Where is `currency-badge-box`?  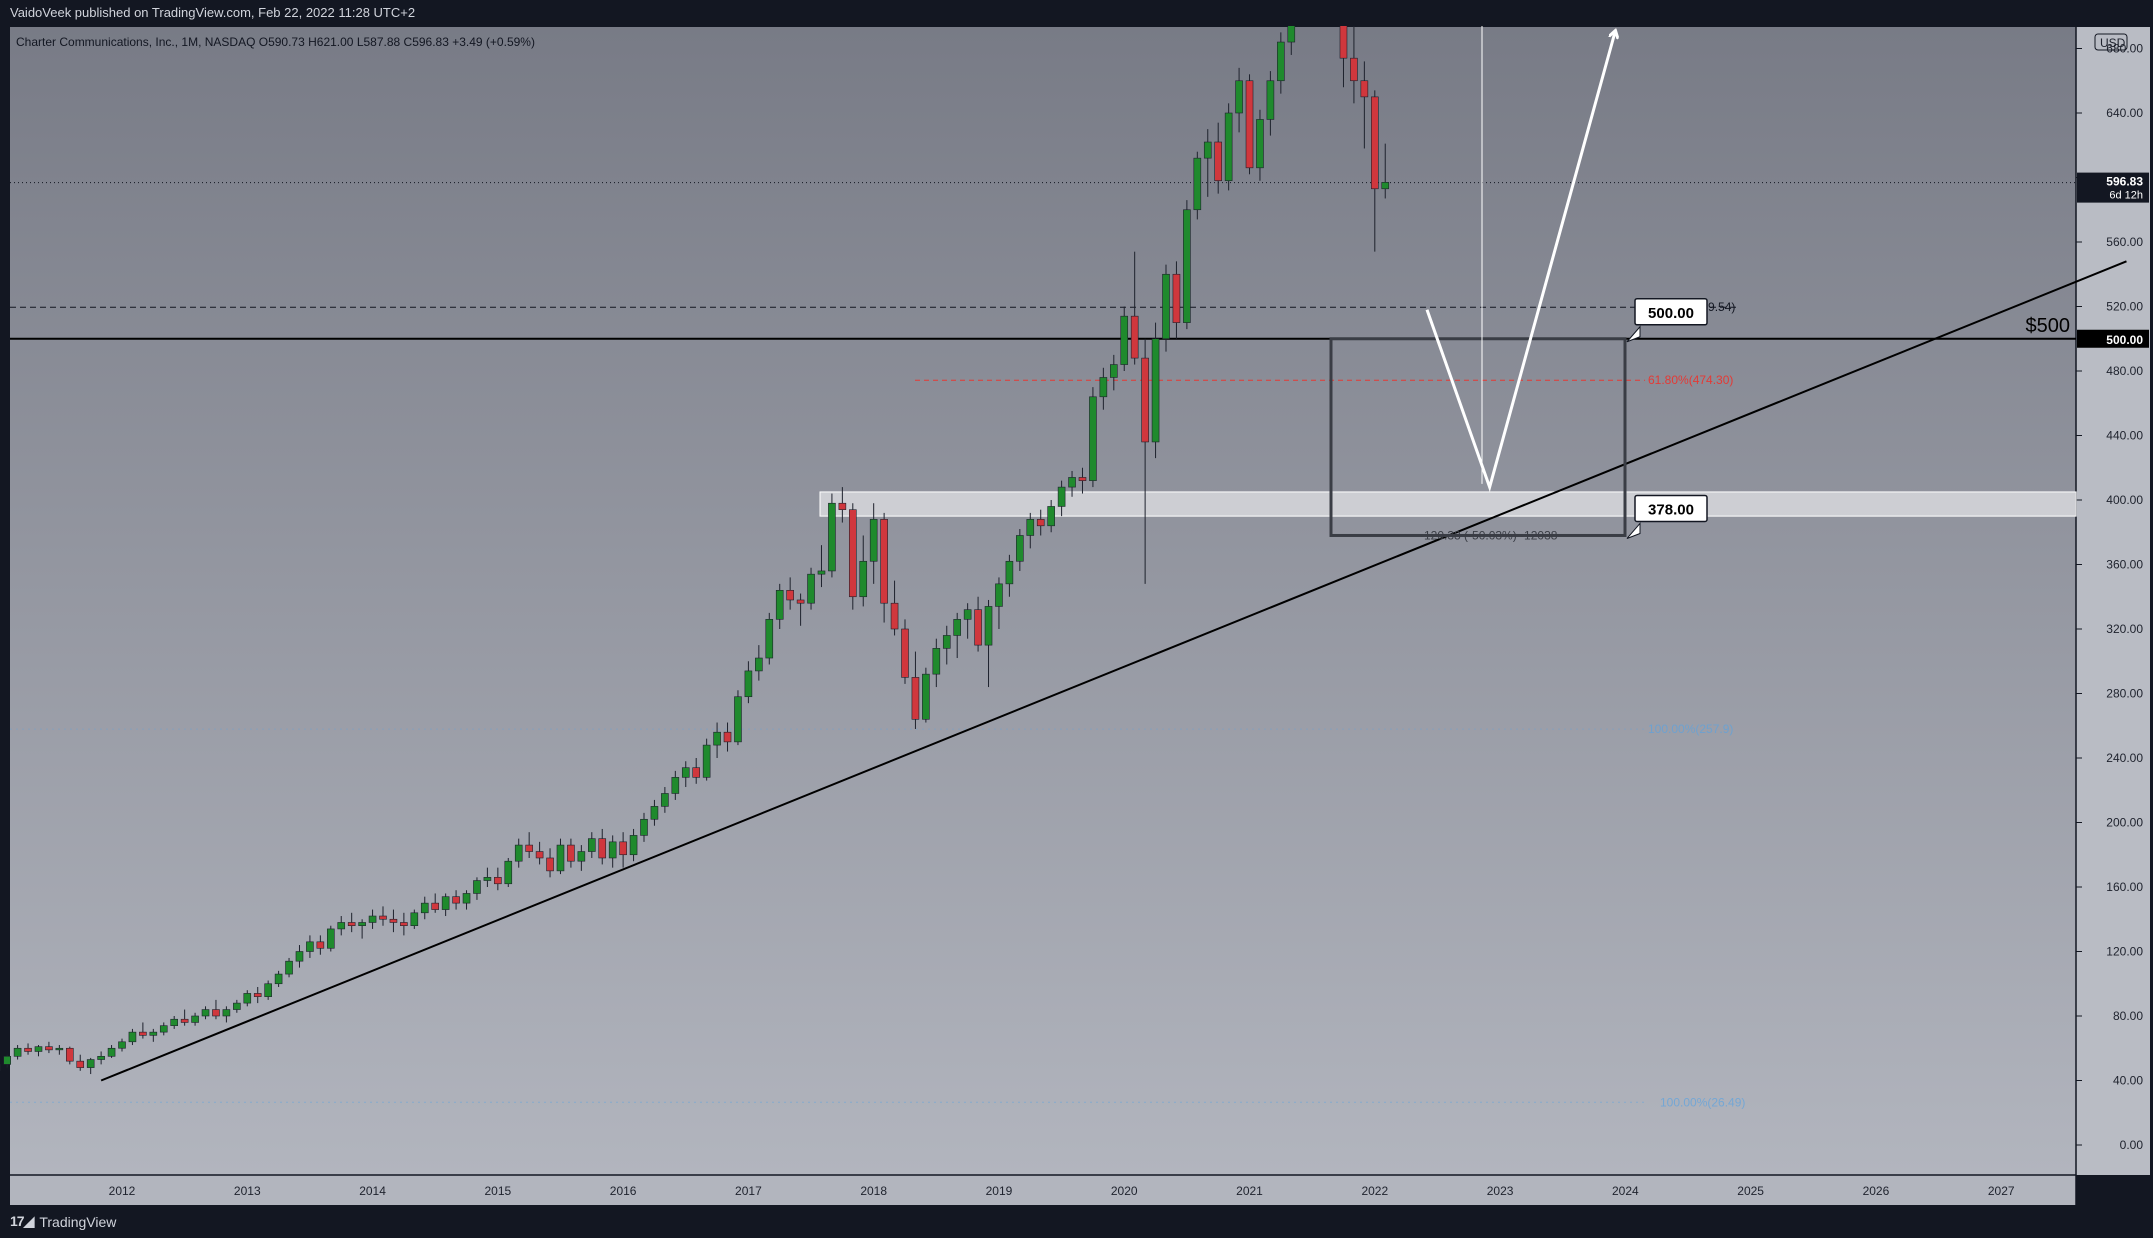
currency-badge-box is located at coordinates (2111, 42).